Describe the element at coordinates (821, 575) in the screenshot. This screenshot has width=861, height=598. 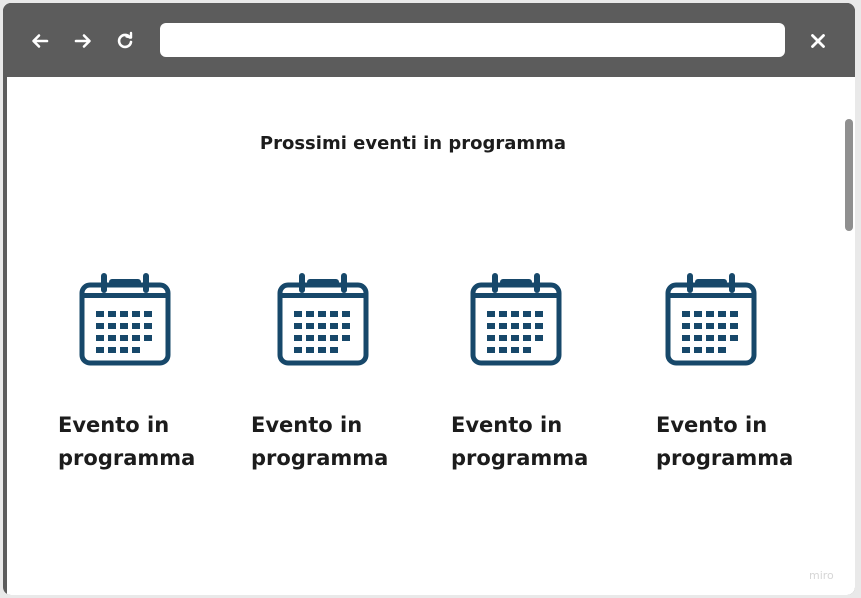
I see `miro-watermark: miro` at that location.